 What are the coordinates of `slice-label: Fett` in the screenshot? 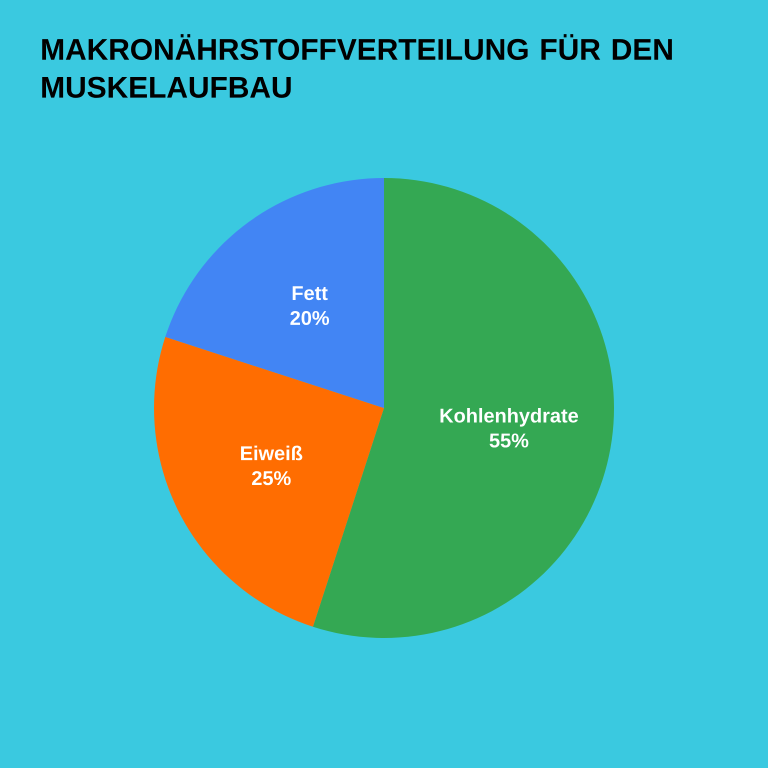 It's located at (310, 293).